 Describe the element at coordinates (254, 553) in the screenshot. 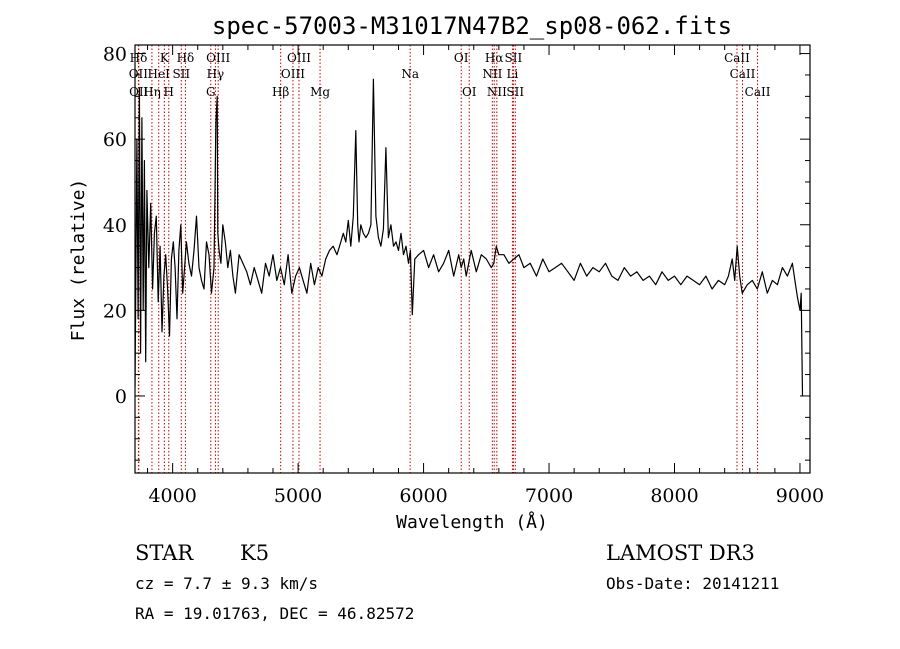

I see `object-subclass: K5` at that location.